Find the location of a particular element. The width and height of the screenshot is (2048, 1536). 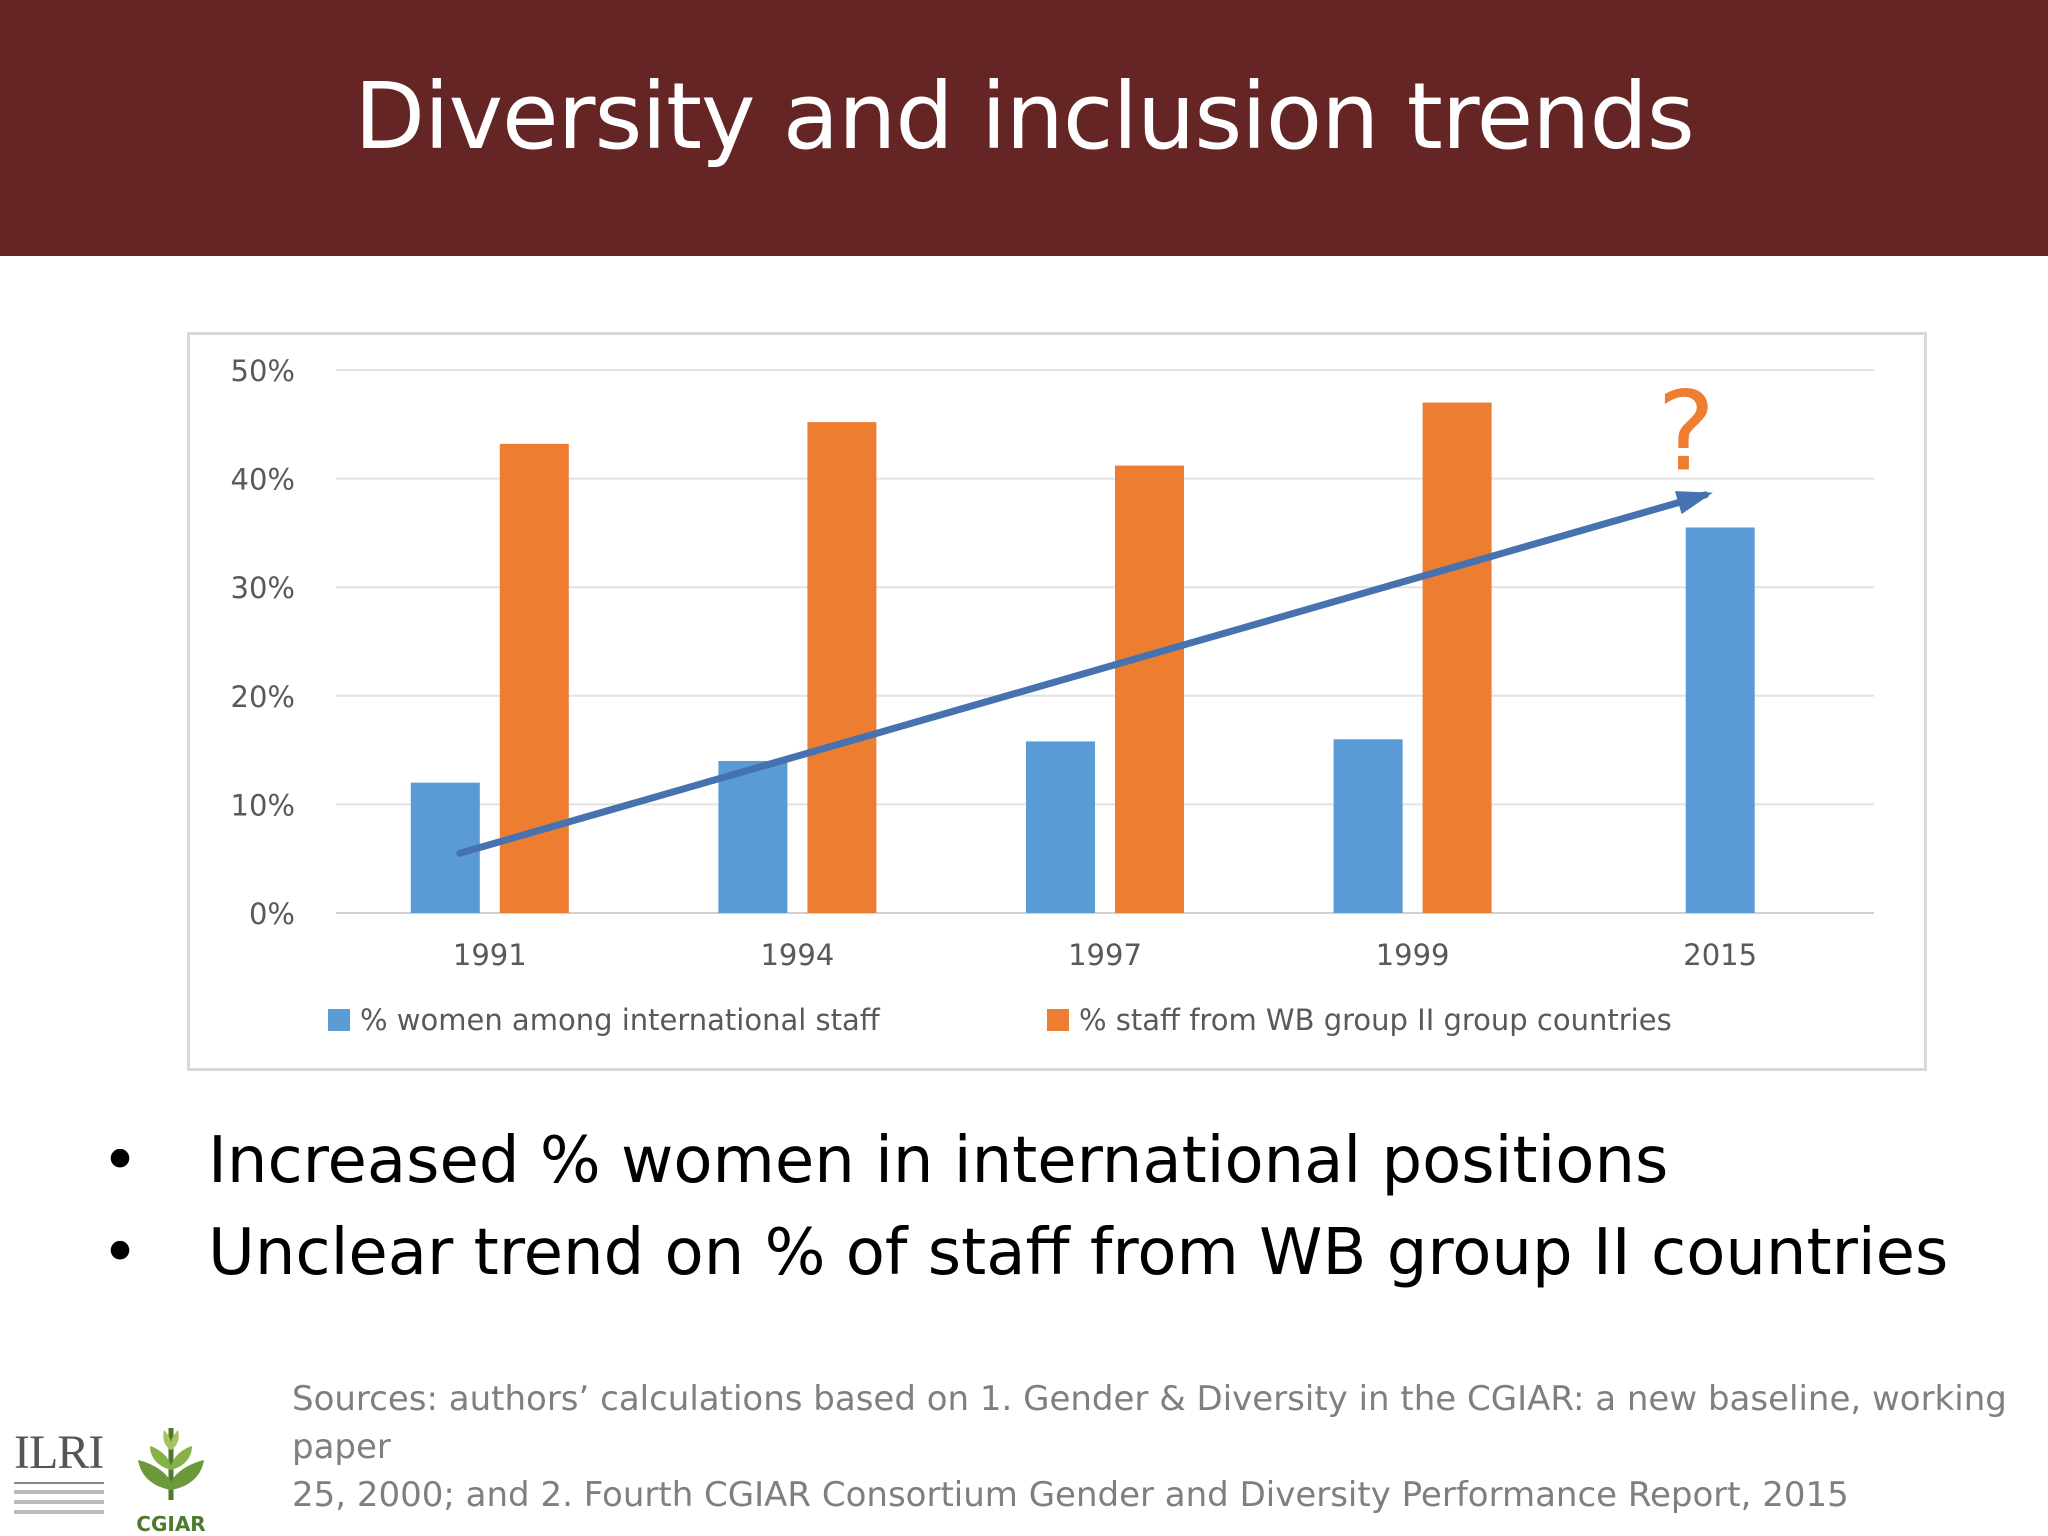

legend-swatch-wb is located at coordinates (1058, 1020).